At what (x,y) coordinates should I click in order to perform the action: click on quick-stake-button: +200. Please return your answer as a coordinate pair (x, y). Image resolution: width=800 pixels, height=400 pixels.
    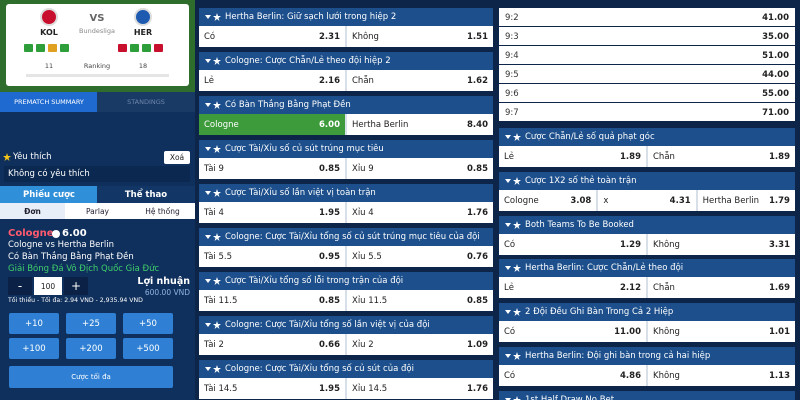
    Looking at the image, I should click on (91, 348).